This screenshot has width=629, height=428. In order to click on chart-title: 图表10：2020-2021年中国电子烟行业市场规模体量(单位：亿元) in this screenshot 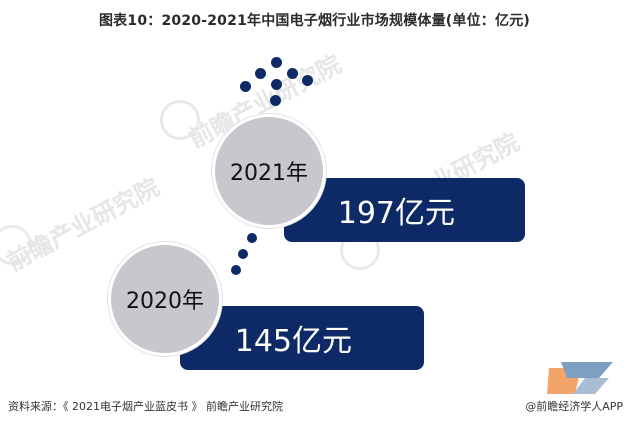, I will do `click(314, 21)`.